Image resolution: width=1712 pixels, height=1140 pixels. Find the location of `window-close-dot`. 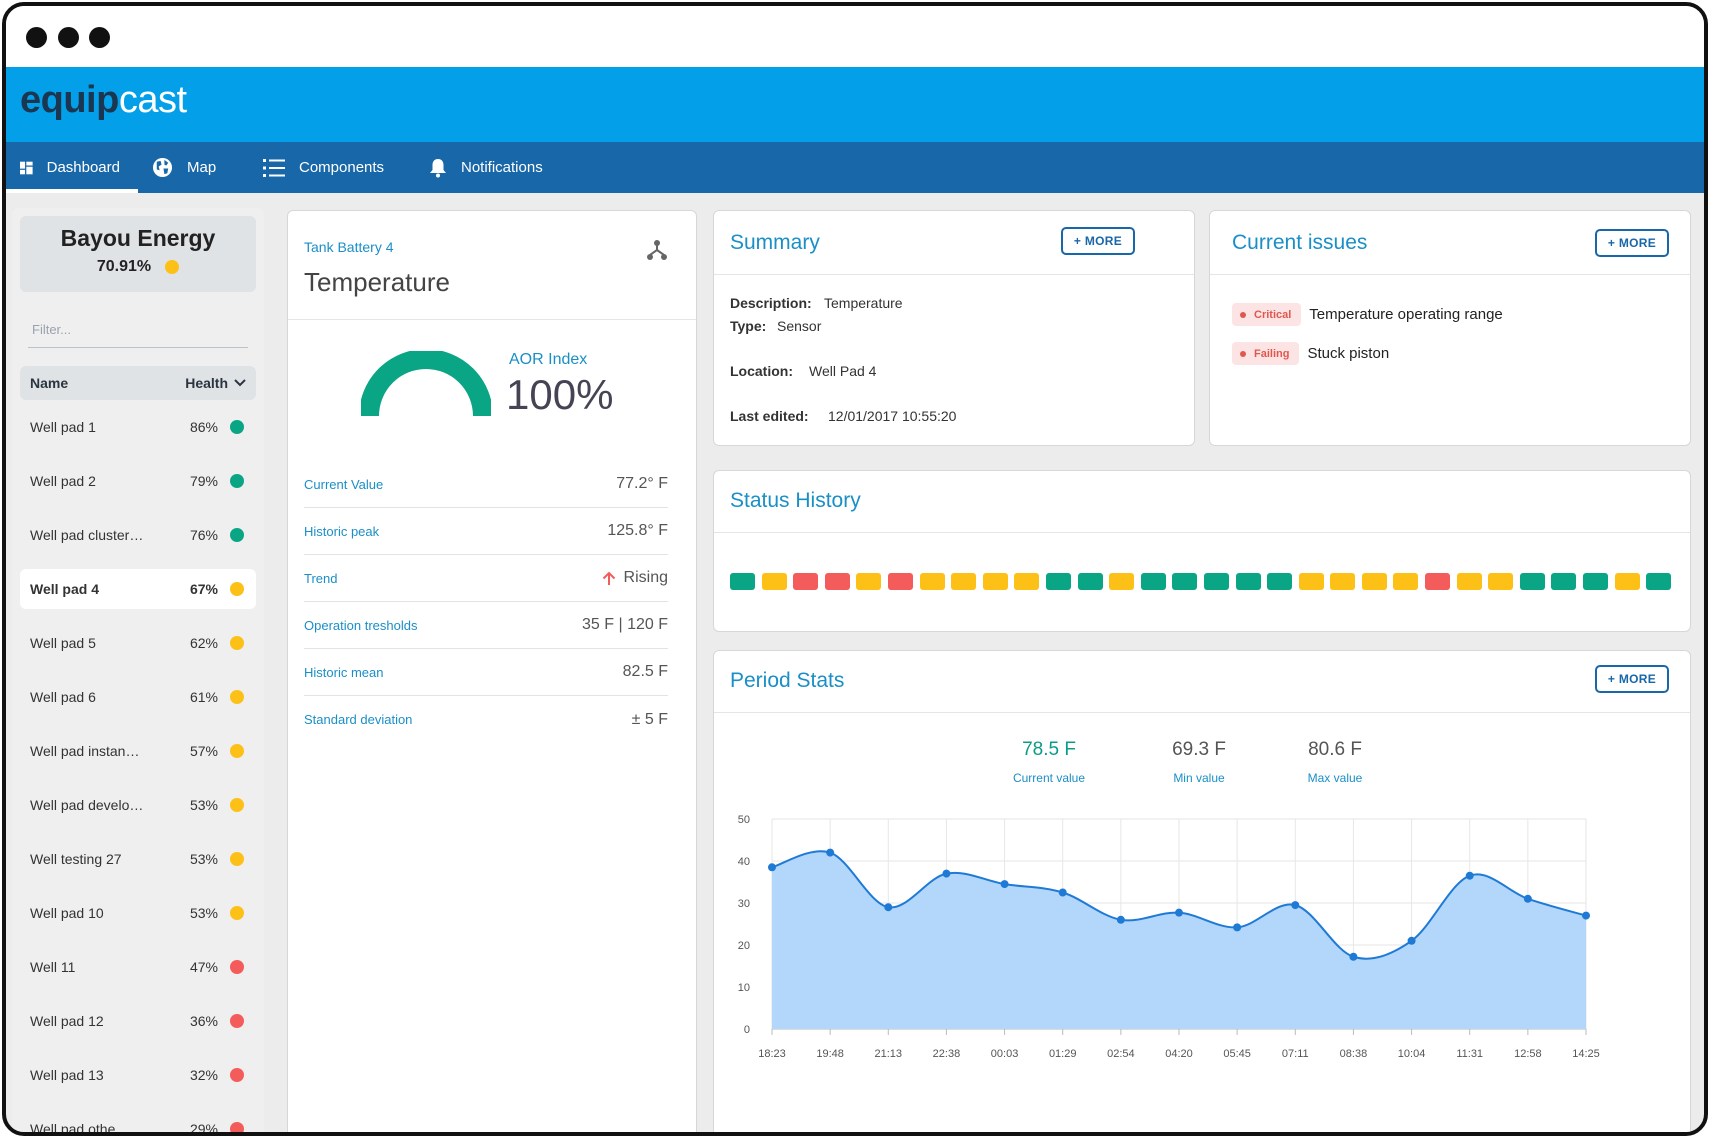

window-close-dot is located at coordinates (36, 37).